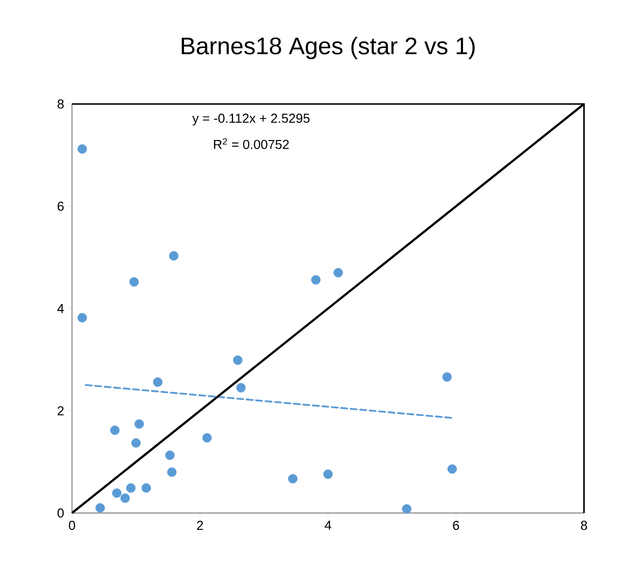 The height and width of the screenshot is (568, 619). What do you see at coordinates (328, 48) in the screenshot?
I see `chart-title: Barnes18 Ages (star 2 vs 1)` at bounding box center [328, 48].